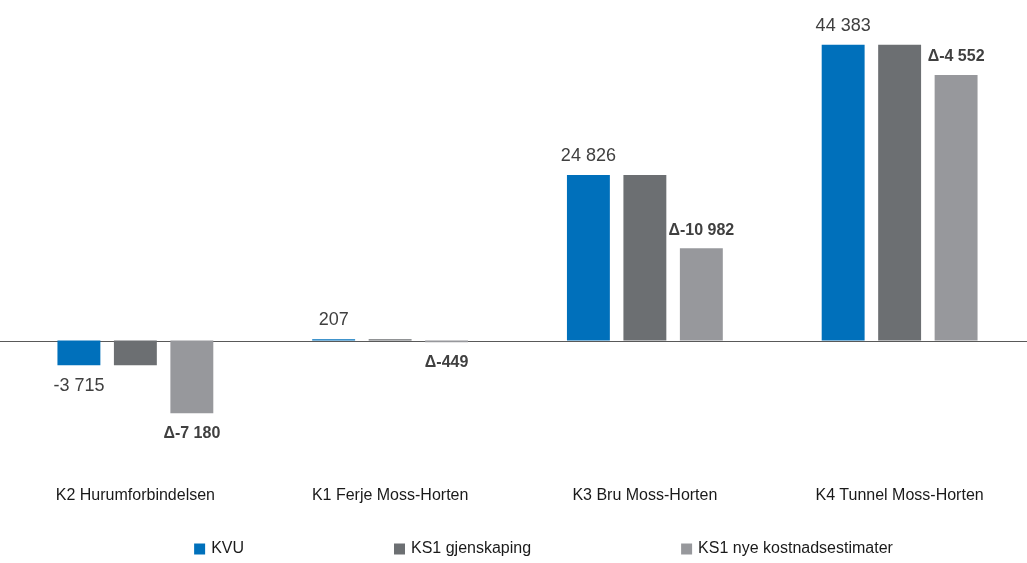 This screenshot has height=563, width=1027. Describe the element at coordinates (471, 548) in the screenshot. I see `legend-label: KS1 gjenskaping` at that location.